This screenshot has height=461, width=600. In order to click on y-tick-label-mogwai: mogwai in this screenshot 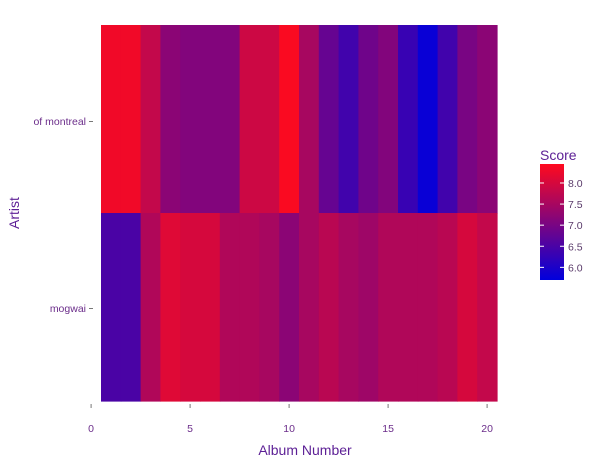, I will do `click(68, 309)`.